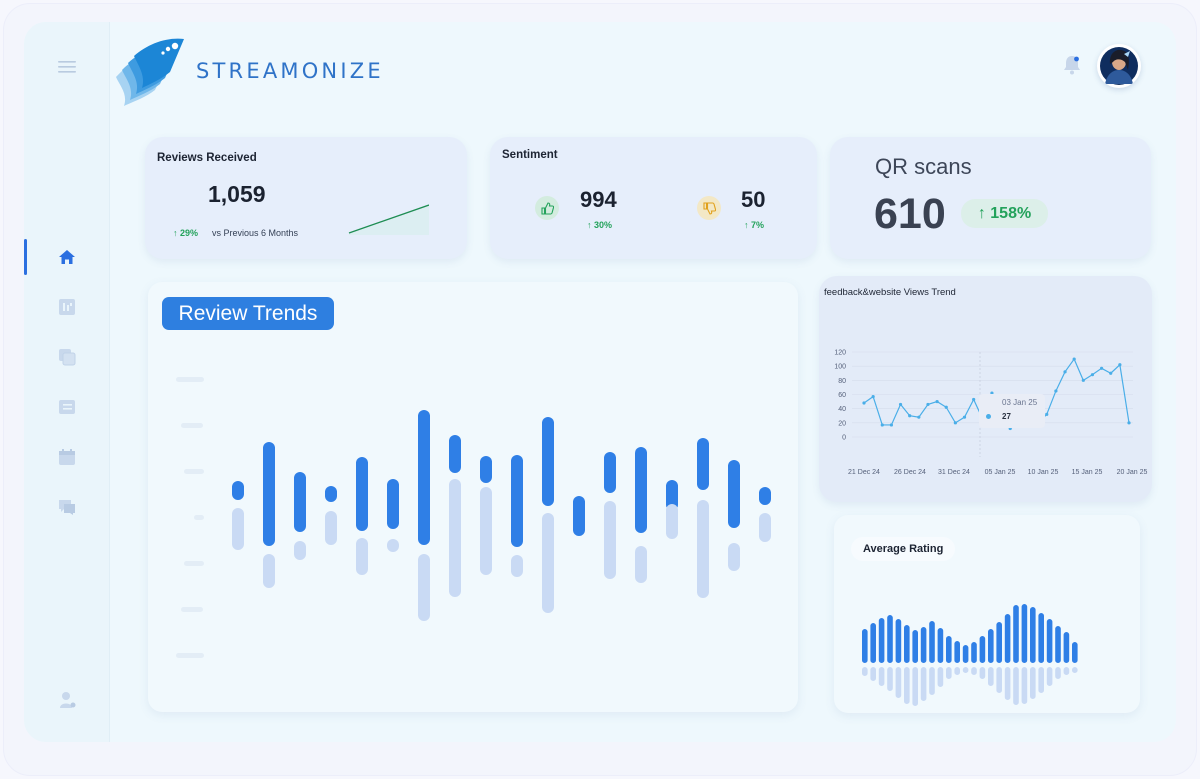 This screenshot has width=1200, height=779. I want to click on arrow-up-icon: ↑, so click(984, 213).